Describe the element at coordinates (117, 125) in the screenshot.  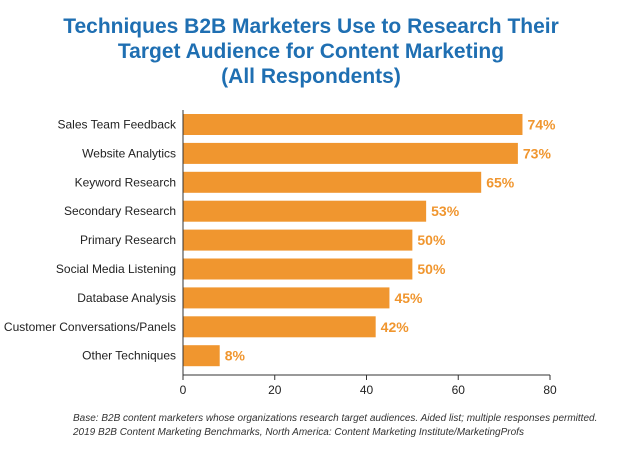
I see `category-label: Sales Team Feedback` at that location.